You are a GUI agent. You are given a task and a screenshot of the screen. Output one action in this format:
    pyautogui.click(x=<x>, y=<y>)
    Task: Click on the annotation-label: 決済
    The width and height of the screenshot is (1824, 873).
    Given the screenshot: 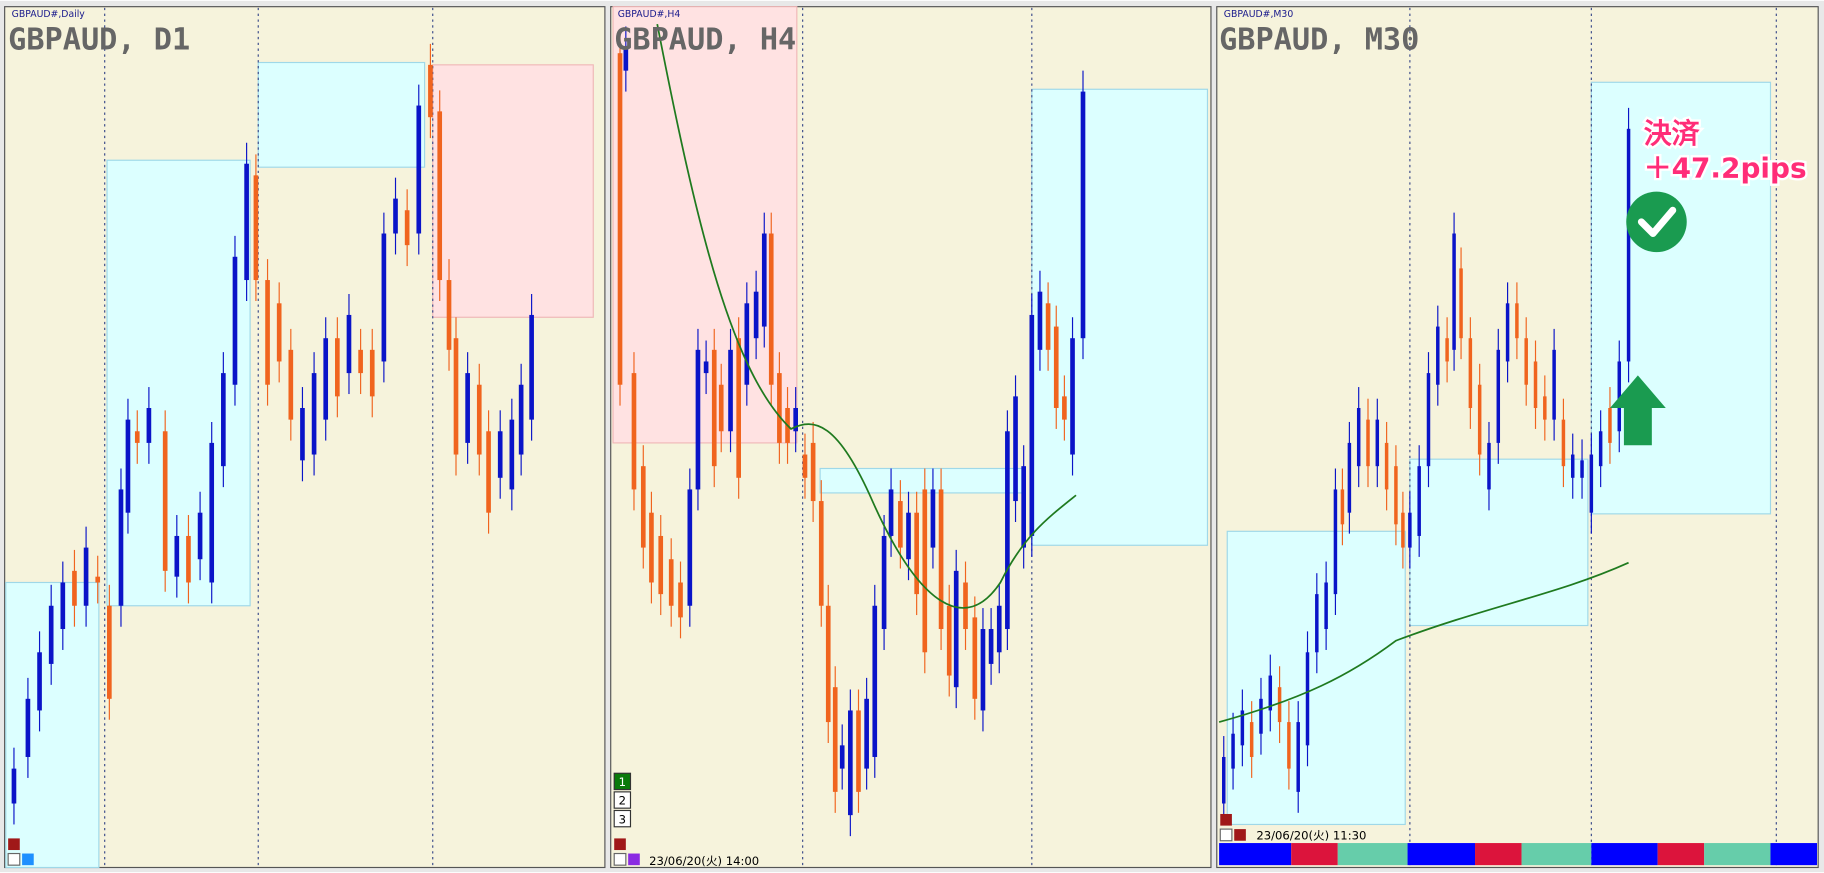 What is the action you would take?
    pyautogui.click(x=1672, y=133)
    